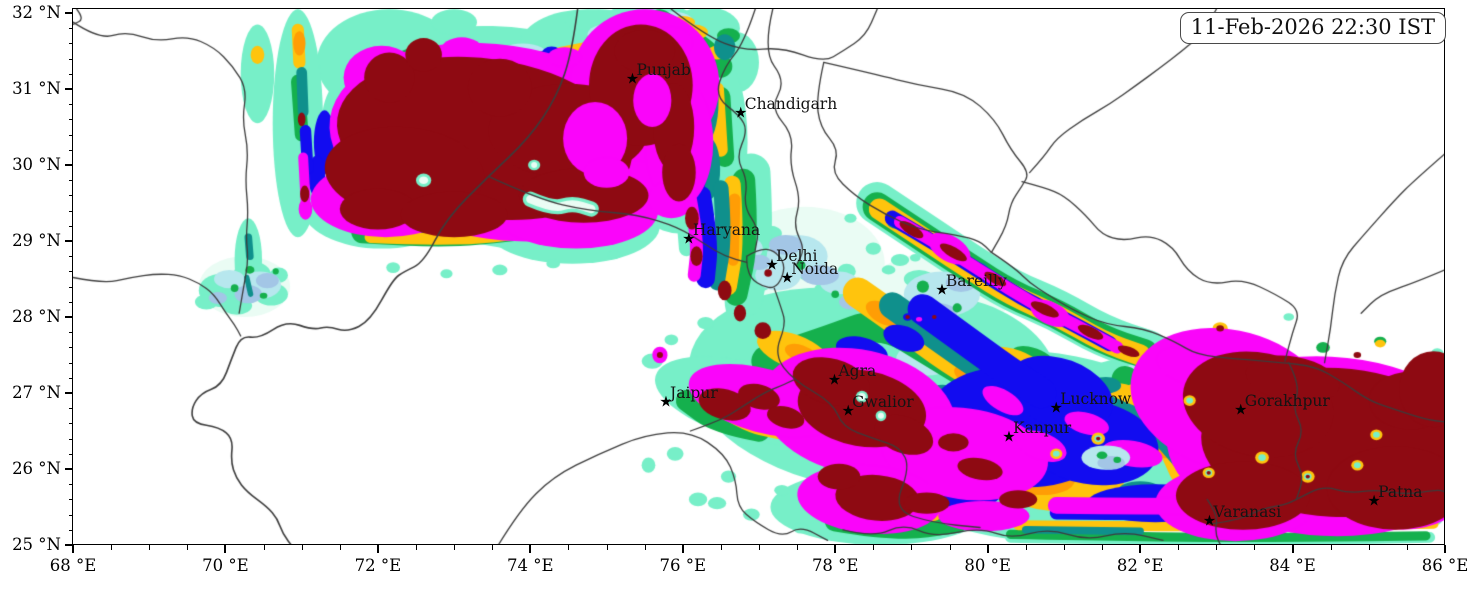  Describe the element at coordinates (1312, 27) in the screenshot. I see `timestamp-text: 11-Feb-2026 22:30 IST` at that location.